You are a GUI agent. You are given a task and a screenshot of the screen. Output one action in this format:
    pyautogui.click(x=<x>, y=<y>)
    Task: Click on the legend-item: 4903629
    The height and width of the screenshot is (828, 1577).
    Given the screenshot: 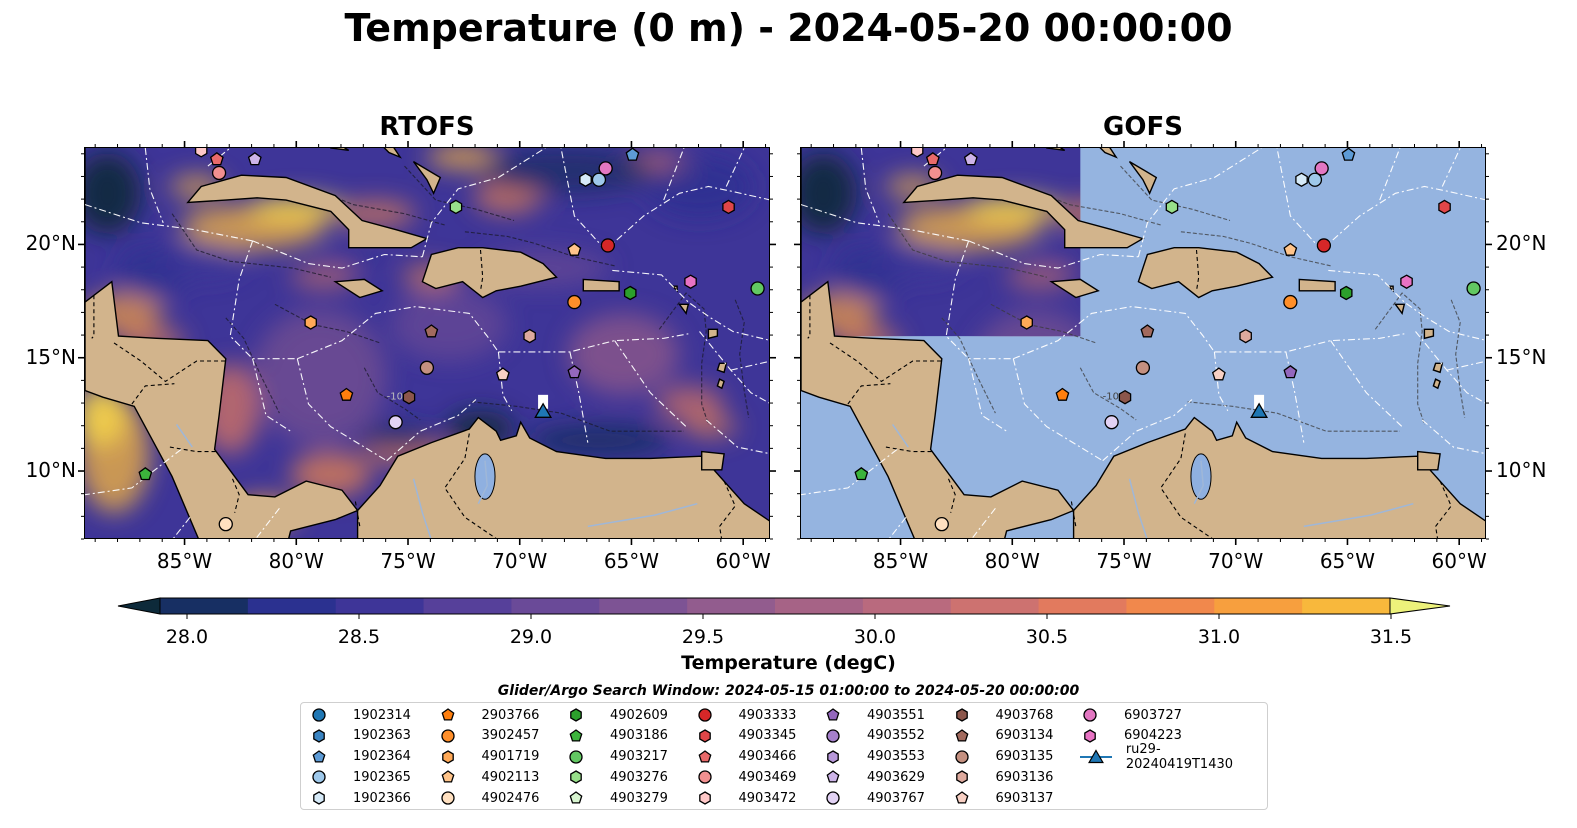 What is the action you would take?
    pyautogui.click(x=874, y=777)
    